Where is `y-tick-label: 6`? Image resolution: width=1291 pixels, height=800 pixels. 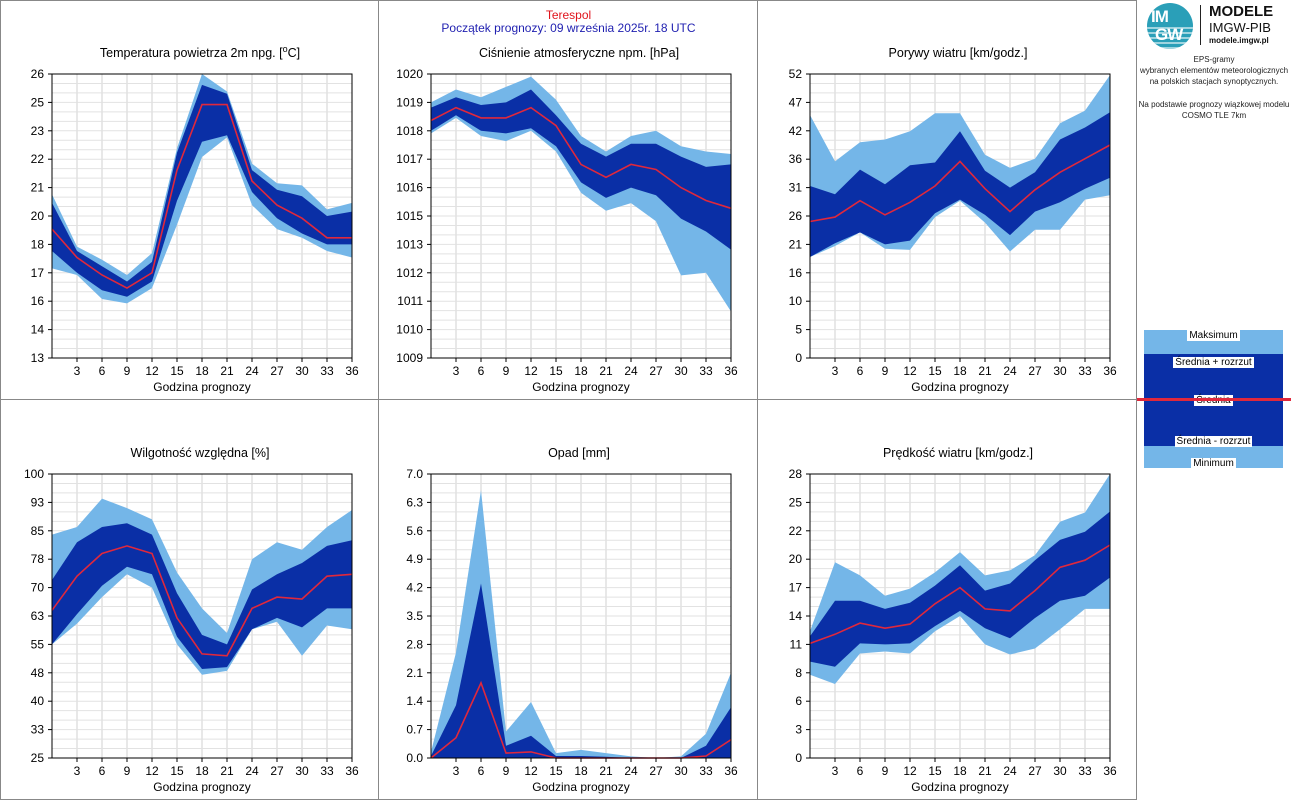 y-tick-label: 6 is located at coordinates (798, 701).